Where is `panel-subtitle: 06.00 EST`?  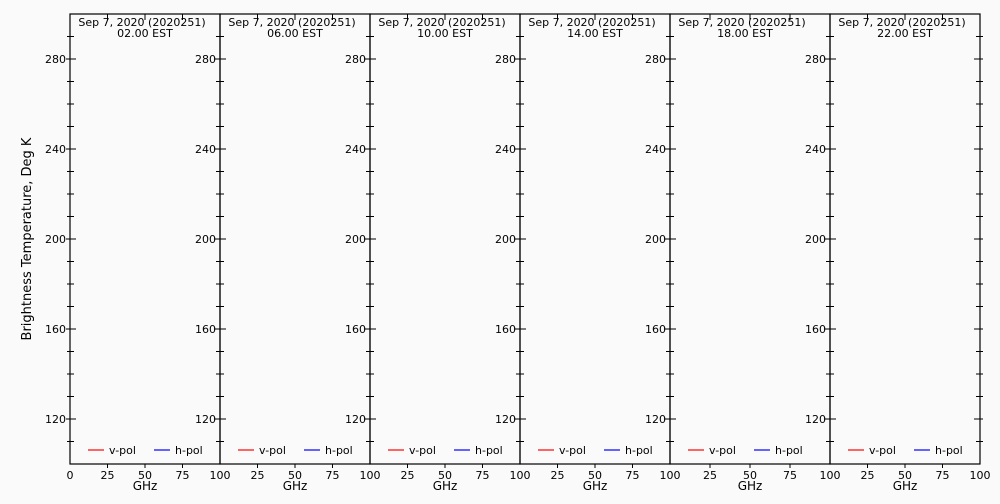
panel-subtitle: 06.00 EST is located at coordinates (295, 33).